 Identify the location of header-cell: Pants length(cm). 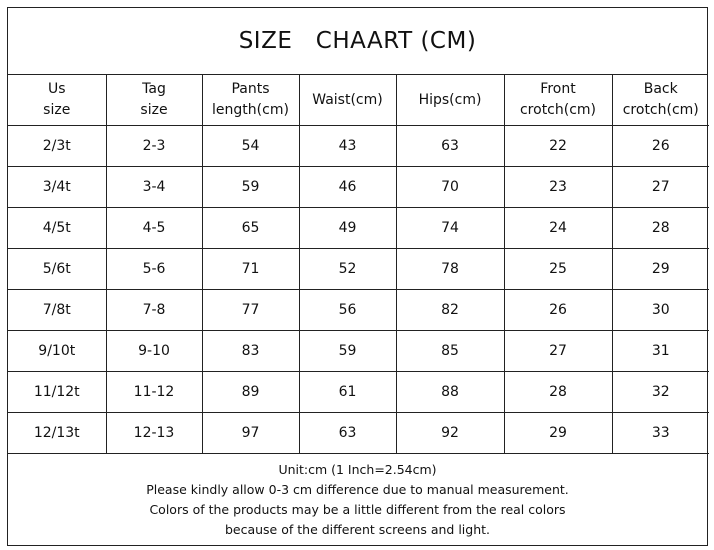
(250, 100).